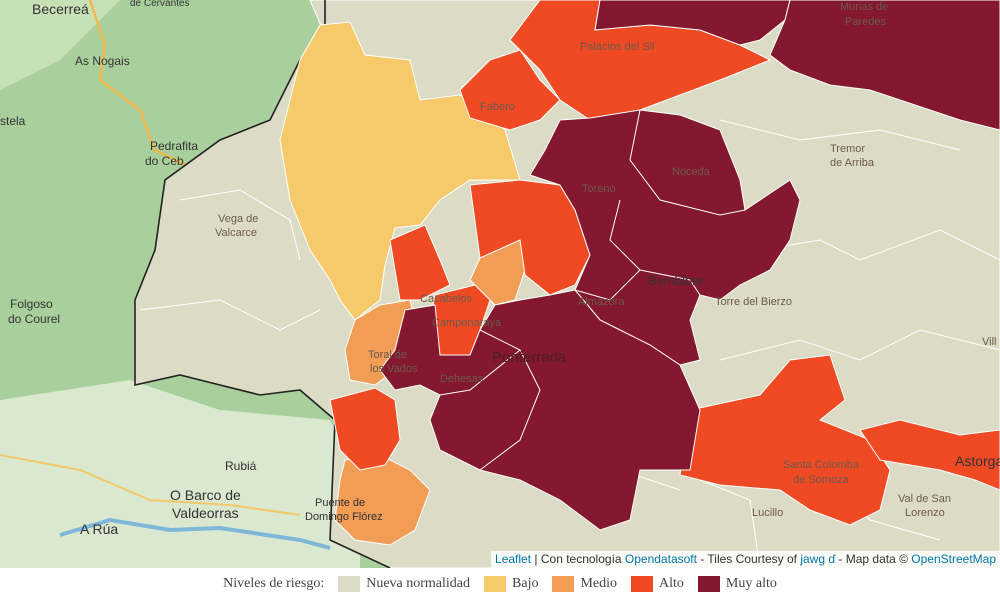  What do you see at coordinates (925, 513) in the screenshot?
I see `label-lorenzo: Lorenzo` at bounding box center [925, 513].